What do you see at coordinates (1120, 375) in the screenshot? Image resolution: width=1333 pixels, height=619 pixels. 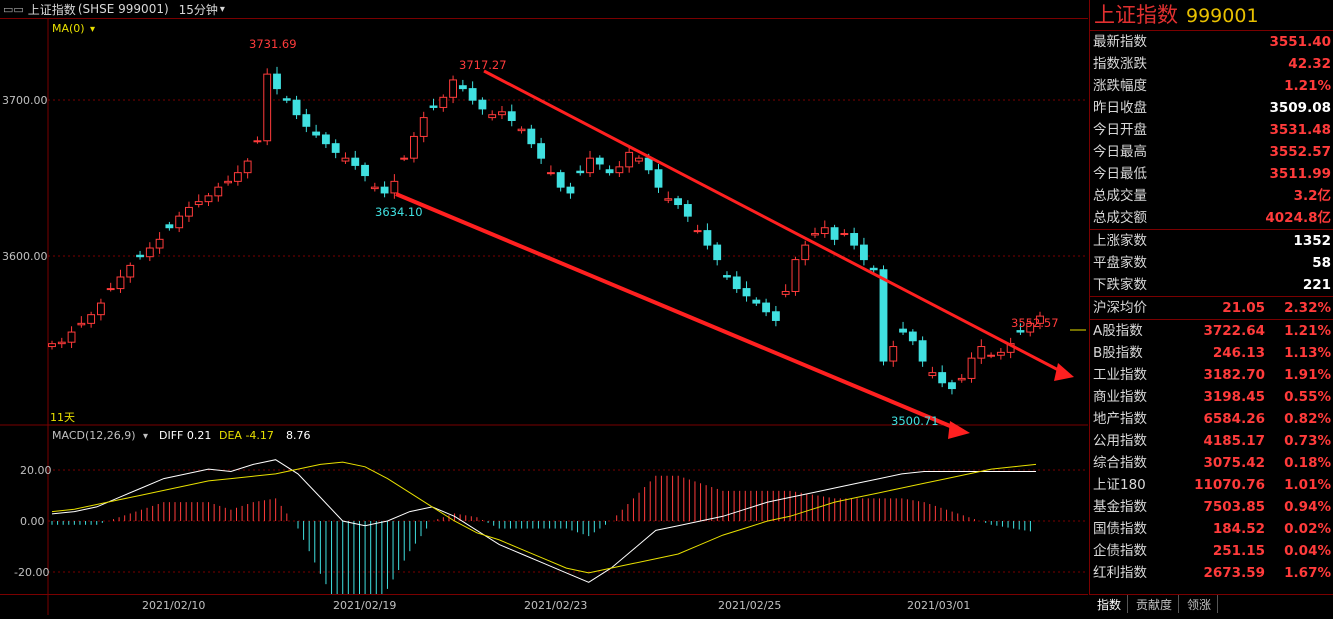 I see `index-label: 工业指数` at bounding box center [1120, 375].